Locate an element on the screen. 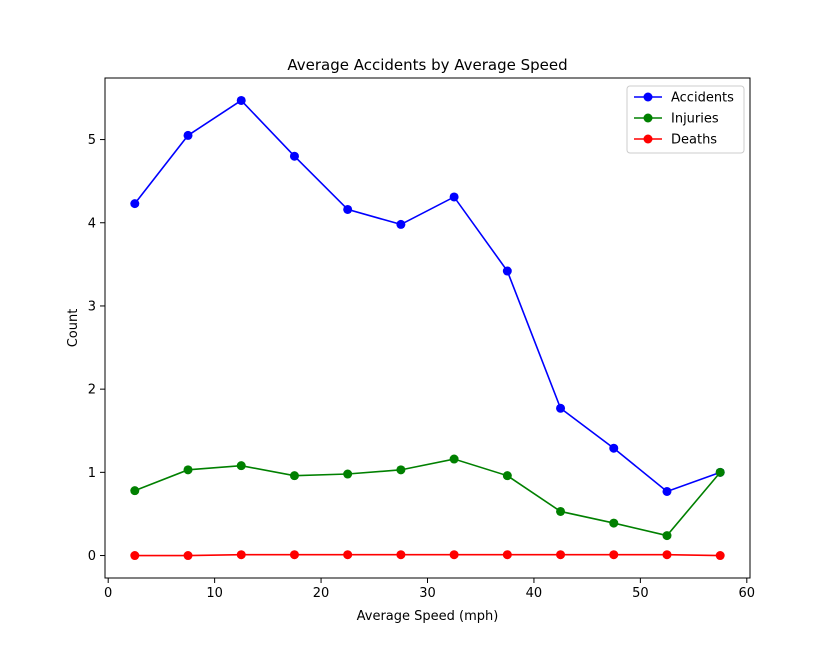  x-tick-label: 30 is located at coordinates (427, 593).